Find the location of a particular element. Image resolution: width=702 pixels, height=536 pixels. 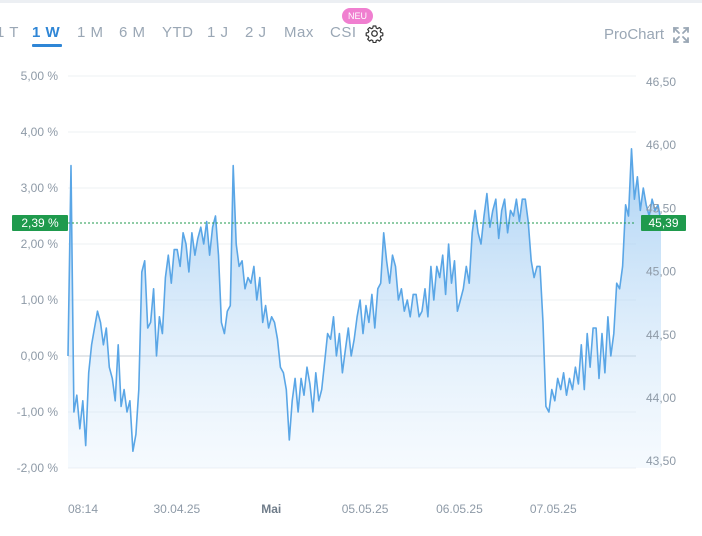

y-tick-label: 1,00 % is located at coordinates (40, 300).